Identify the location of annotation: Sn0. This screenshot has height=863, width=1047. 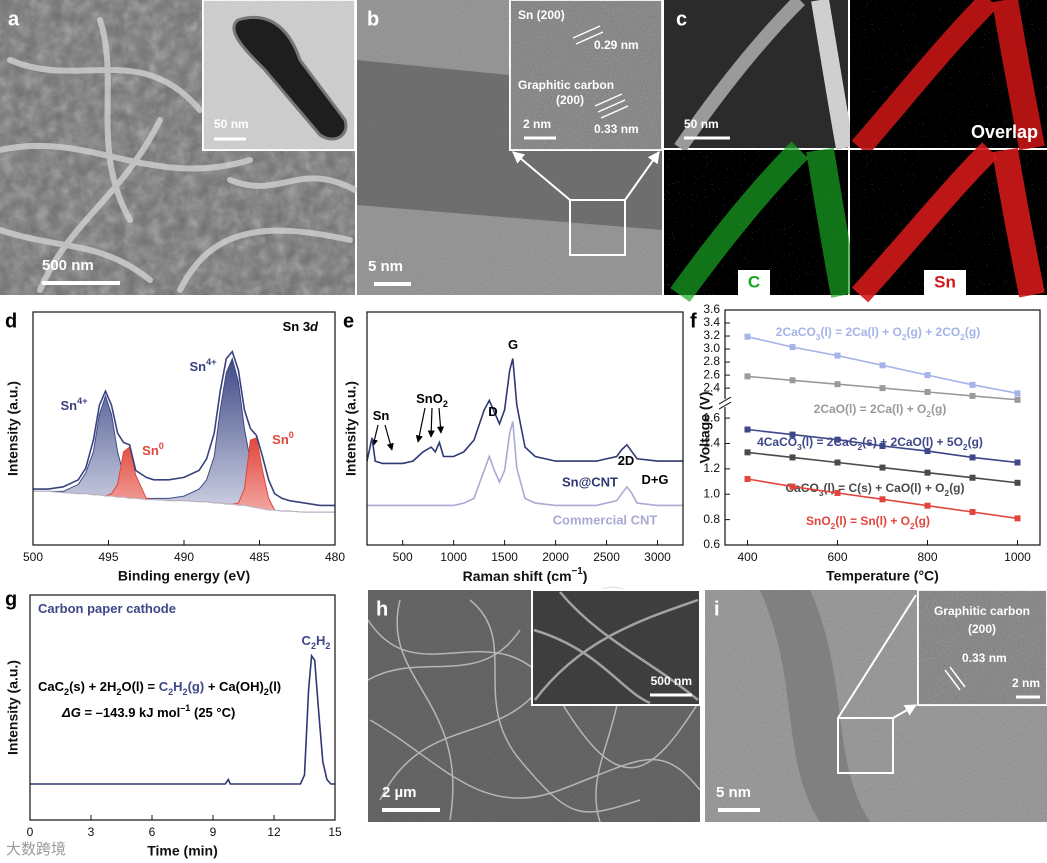
(153, 449).